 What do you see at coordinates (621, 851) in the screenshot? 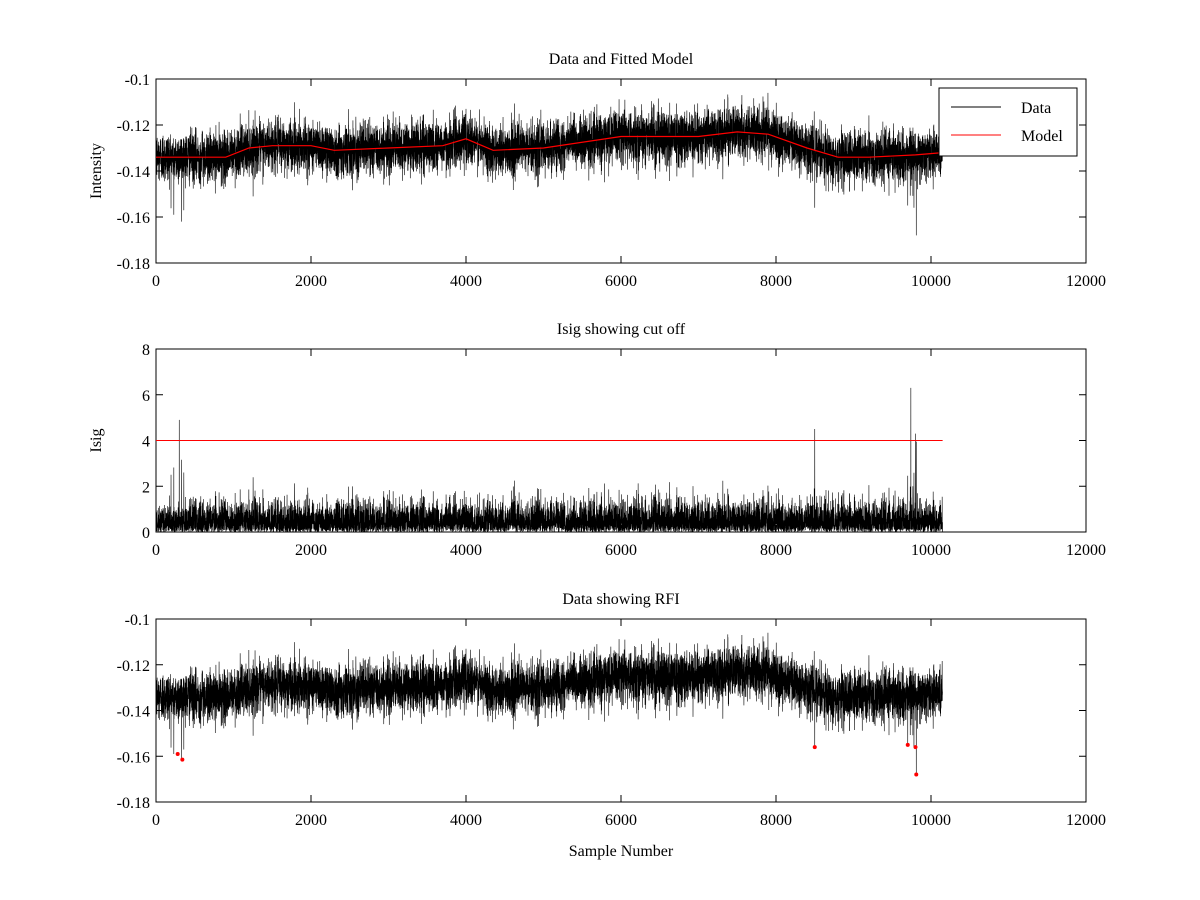
I see `chart-3-x-axis-label: Sample Number` at bounding box center [621, 851].